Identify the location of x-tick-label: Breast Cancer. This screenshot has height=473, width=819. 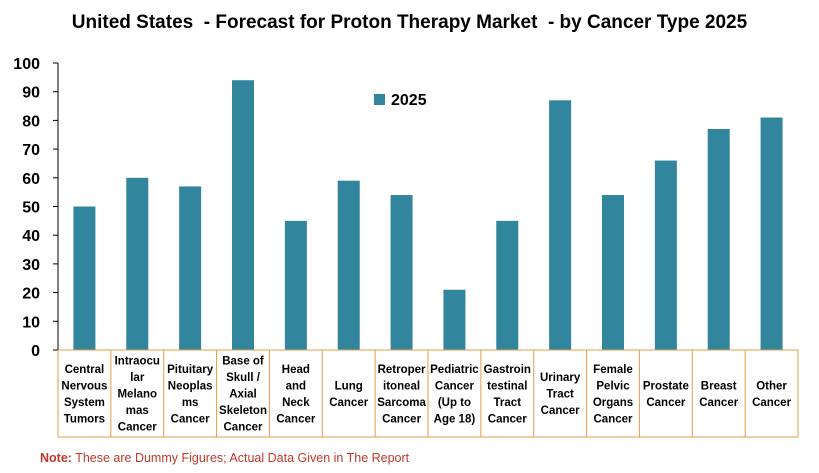
(719, 394).